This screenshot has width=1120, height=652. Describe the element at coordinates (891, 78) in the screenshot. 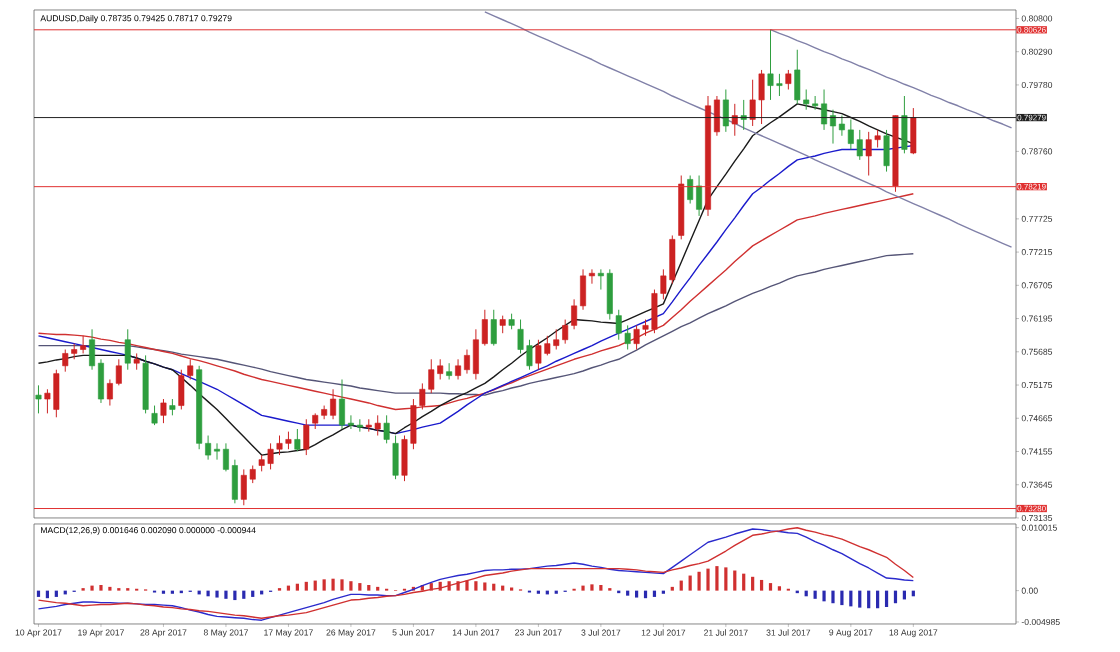

I see `line-series` at that location.